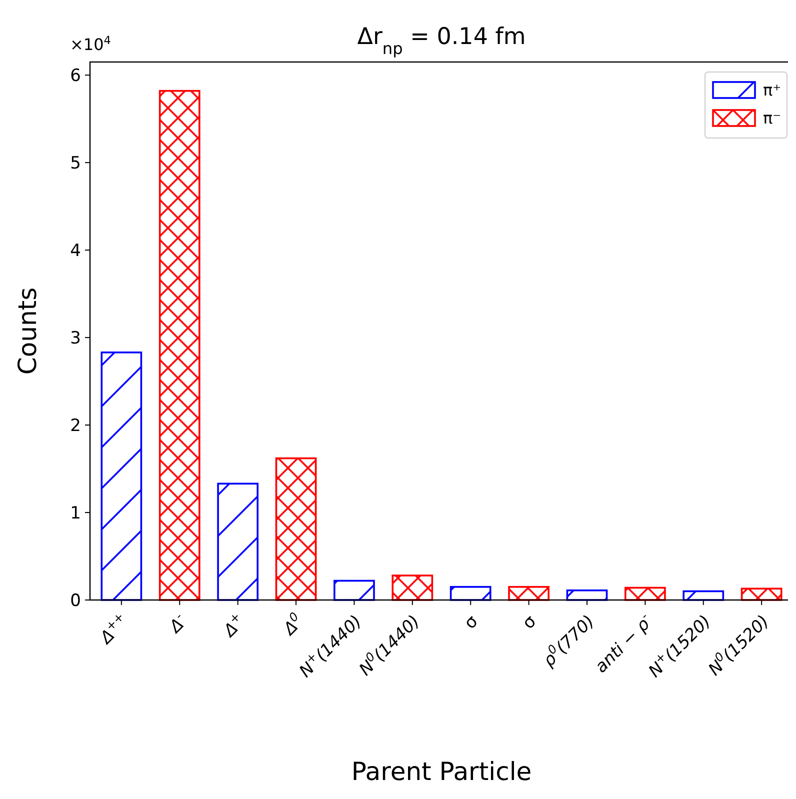  What do you see at coordinates (75, 600) in the screenshot?
I see `y-tick-label: 0` at bounding box center [75, 600].